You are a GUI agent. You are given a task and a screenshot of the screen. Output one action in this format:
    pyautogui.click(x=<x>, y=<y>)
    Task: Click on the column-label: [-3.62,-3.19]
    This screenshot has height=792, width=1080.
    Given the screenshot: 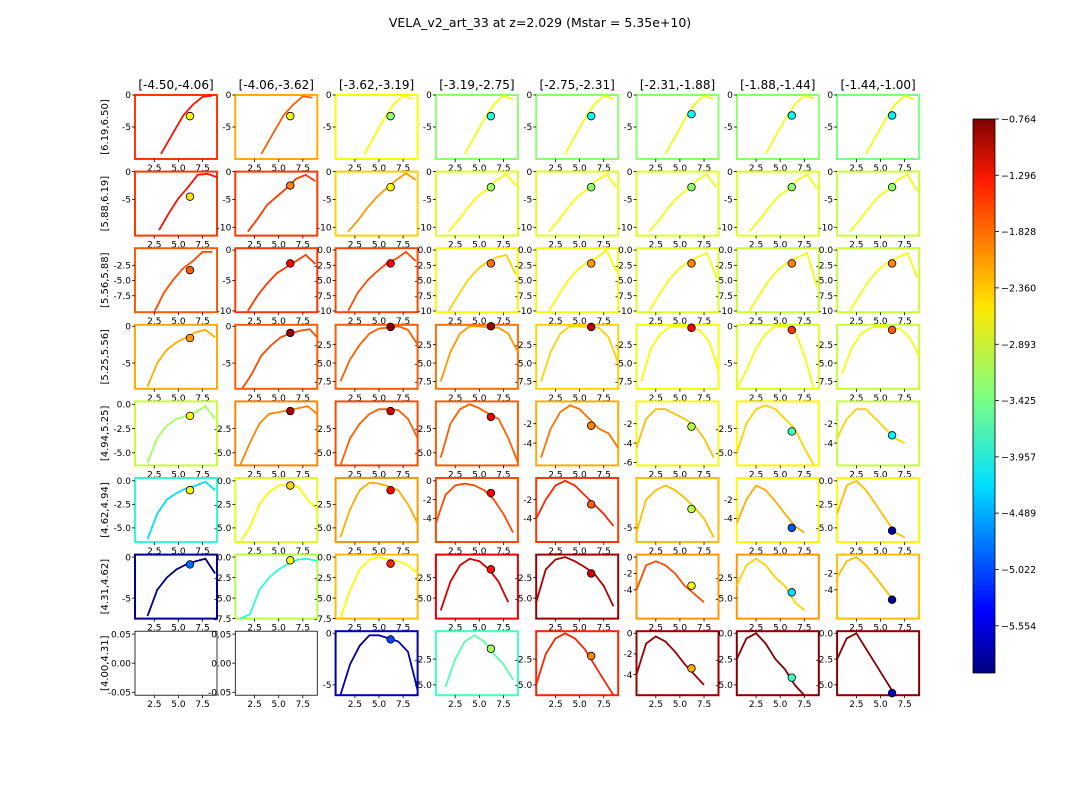 What is the action you would take?
    pyautogui.click(x=376, y=85)
    